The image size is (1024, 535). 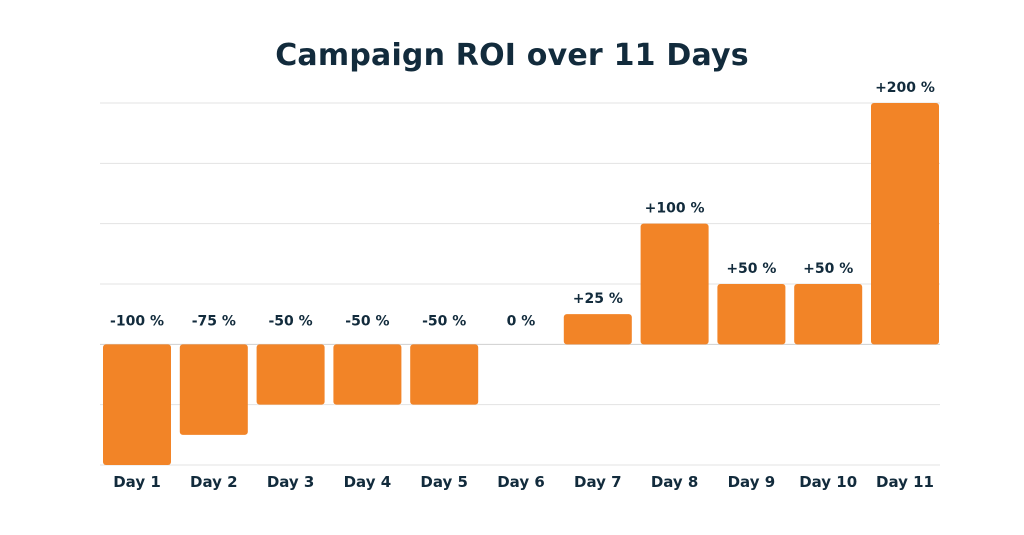 I want to click on data-label: -75 %, so click(x=214, y=321).